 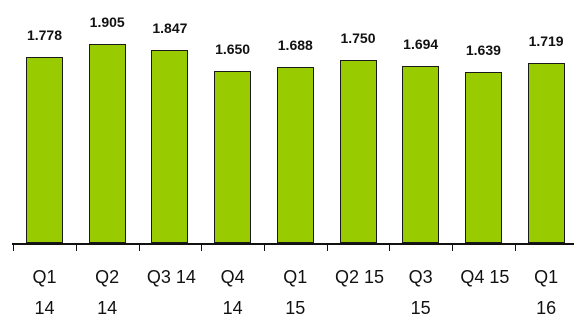 I want to click on value-label: 1.750, so click(x=358, y=38).